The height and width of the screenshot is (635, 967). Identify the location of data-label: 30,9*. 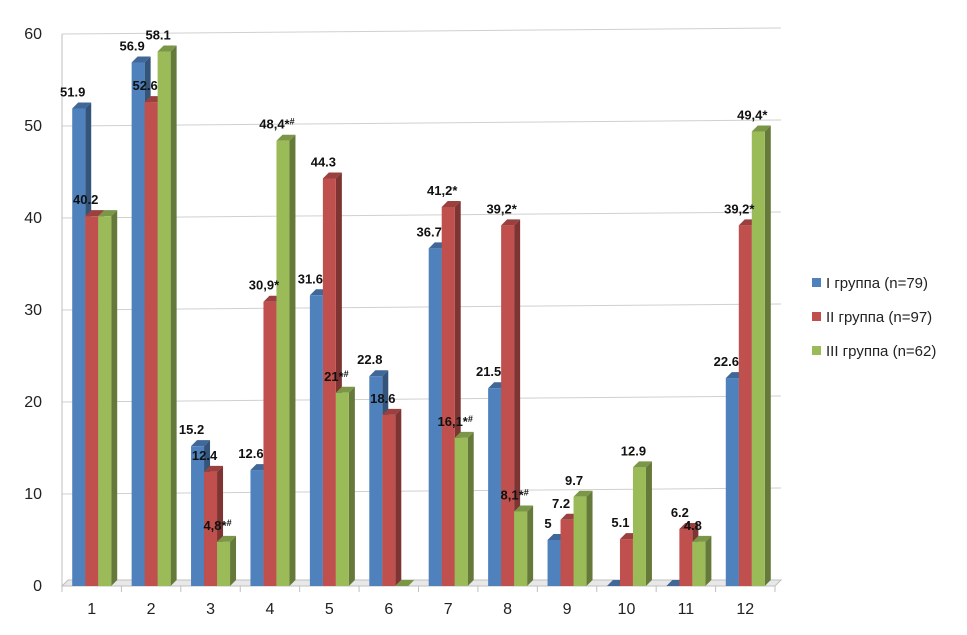
(264, 285).